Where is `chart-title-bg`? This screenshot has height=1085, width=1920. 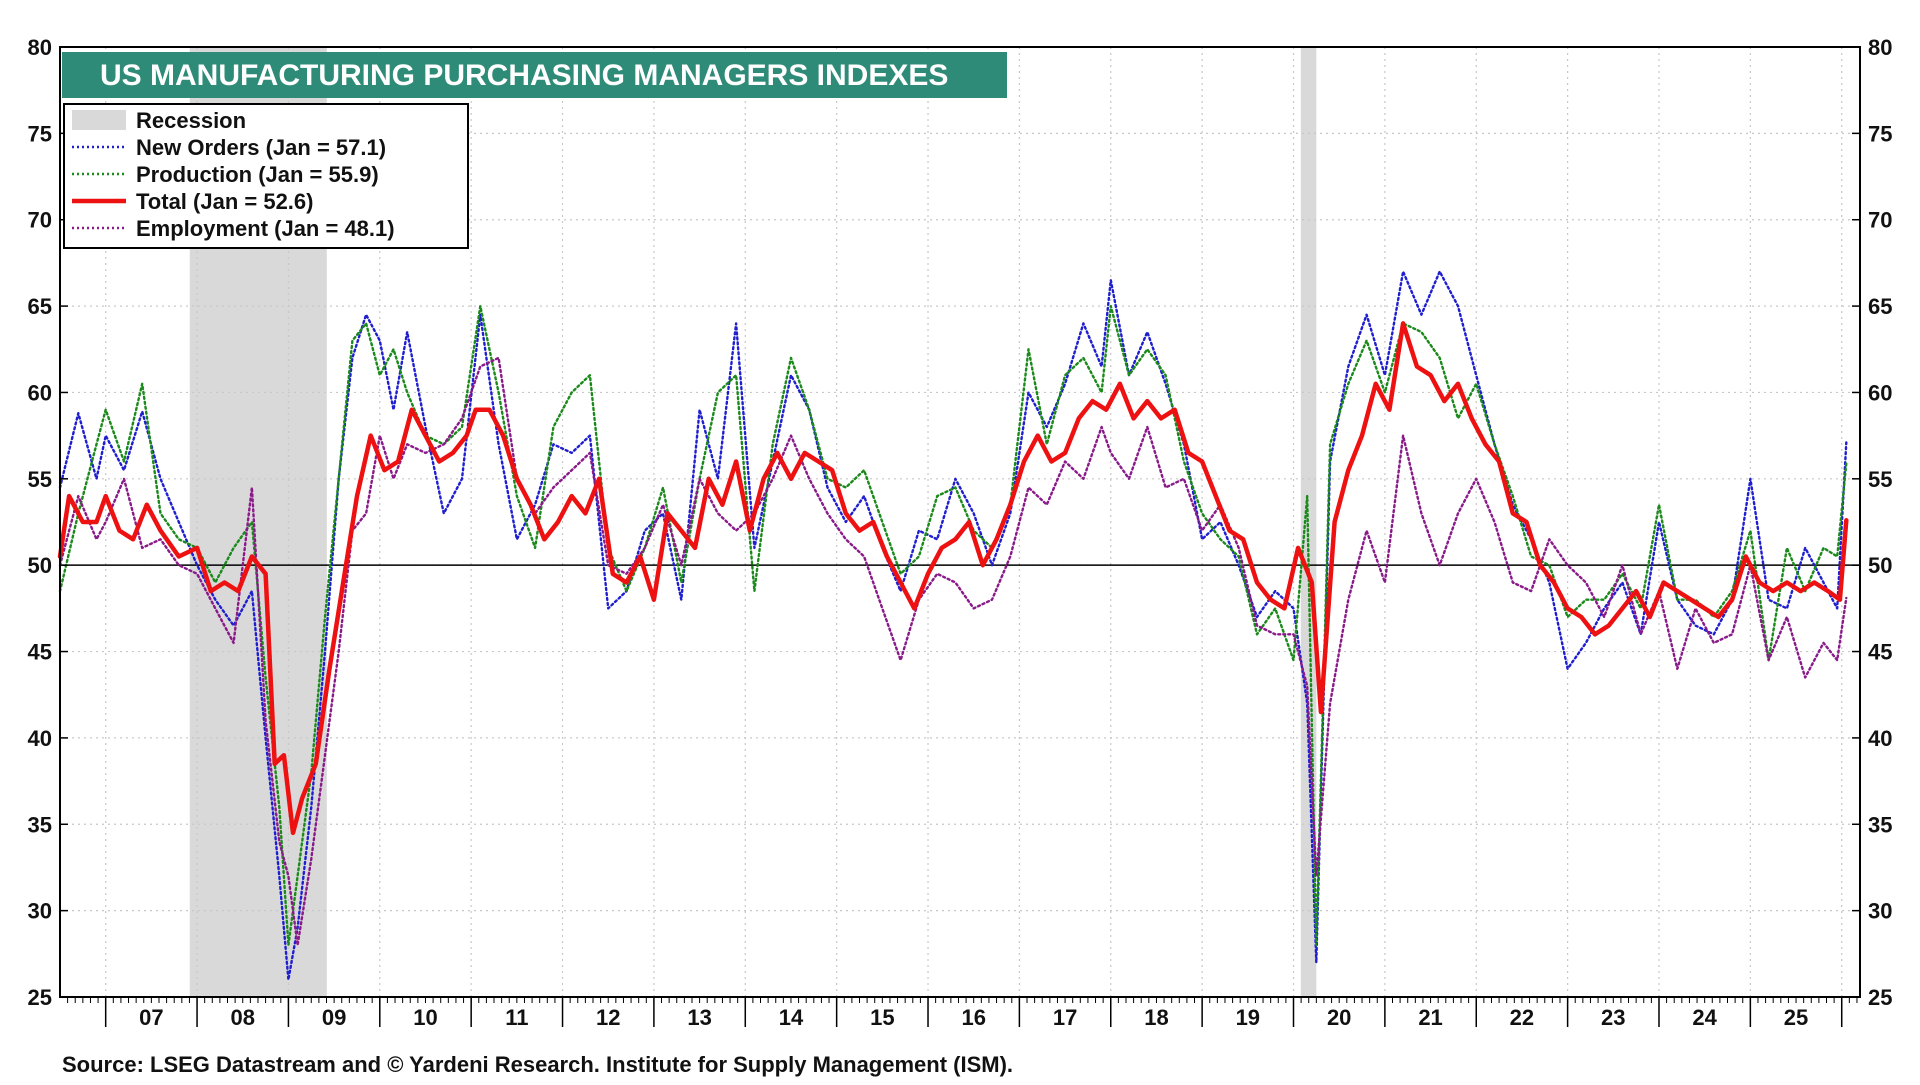 chart-title-bg is located at coordinates (534, 75).